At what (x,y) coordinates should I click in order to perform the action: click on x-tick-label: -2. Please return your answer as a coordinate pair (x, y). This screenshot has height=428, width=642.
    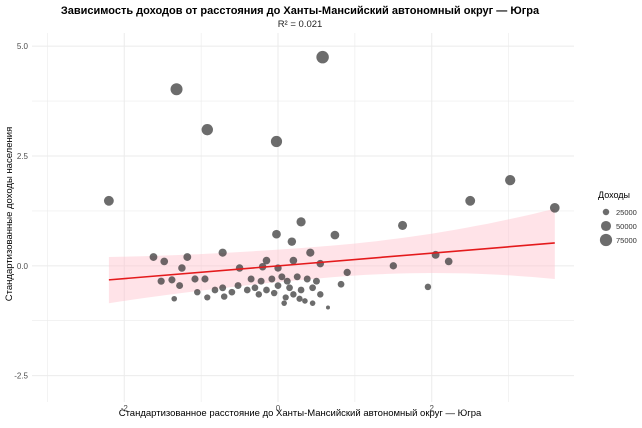
    Looking at the image, I should click on (125, 408).